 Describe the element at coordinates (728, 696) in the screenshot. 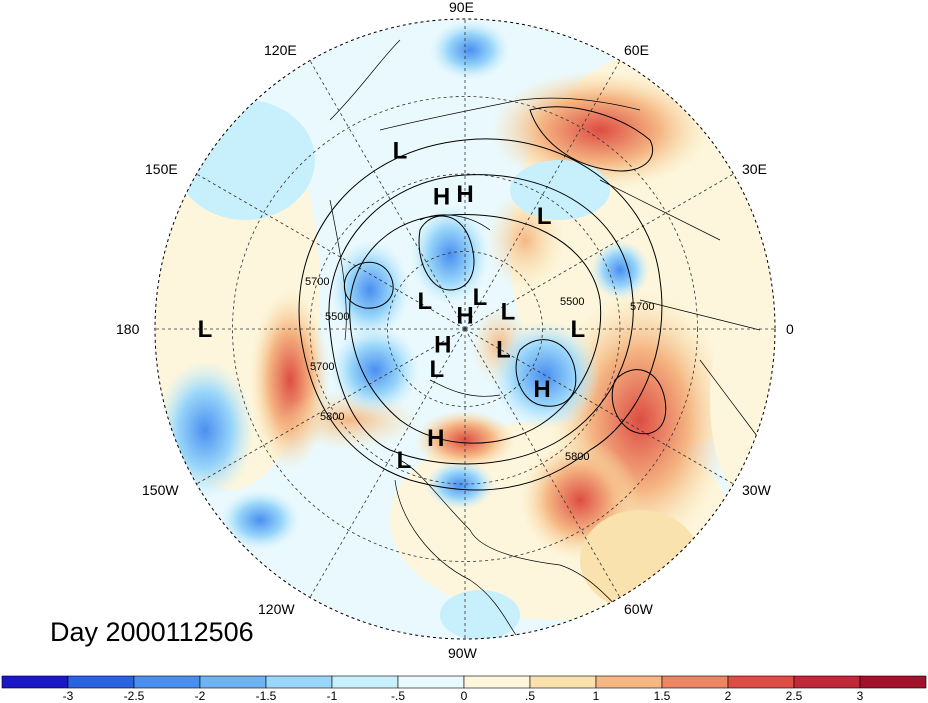

I see `colorbar-tick-label: 2` at that location.